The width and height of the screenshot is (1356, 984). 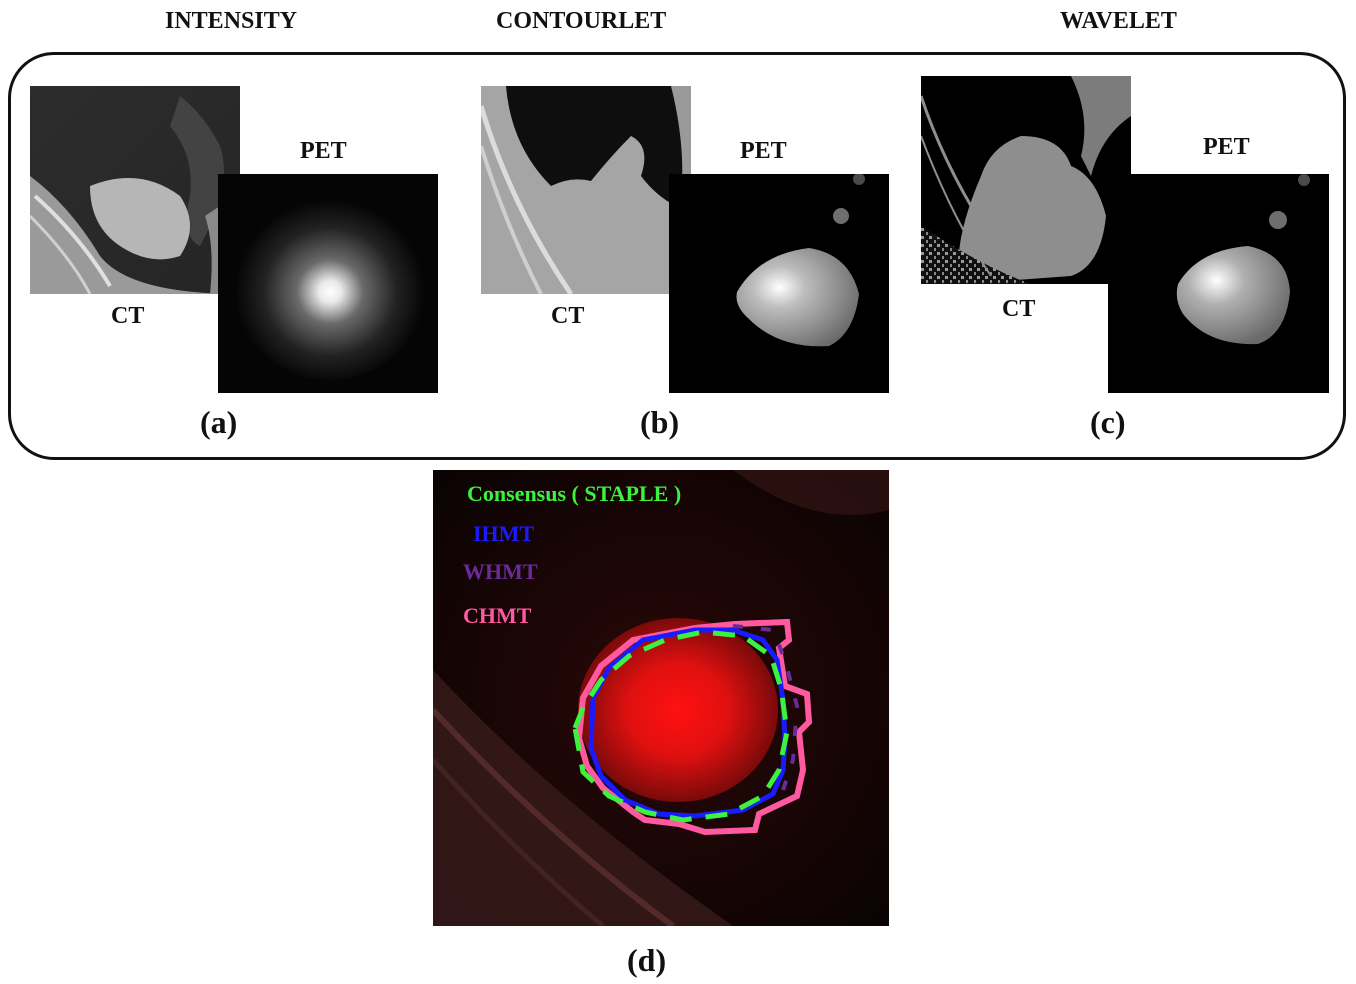 What do you see at coordinates (779, 283) in the screenshot?
I see `pet-image-contourlet` at bounding box center [779, 283].